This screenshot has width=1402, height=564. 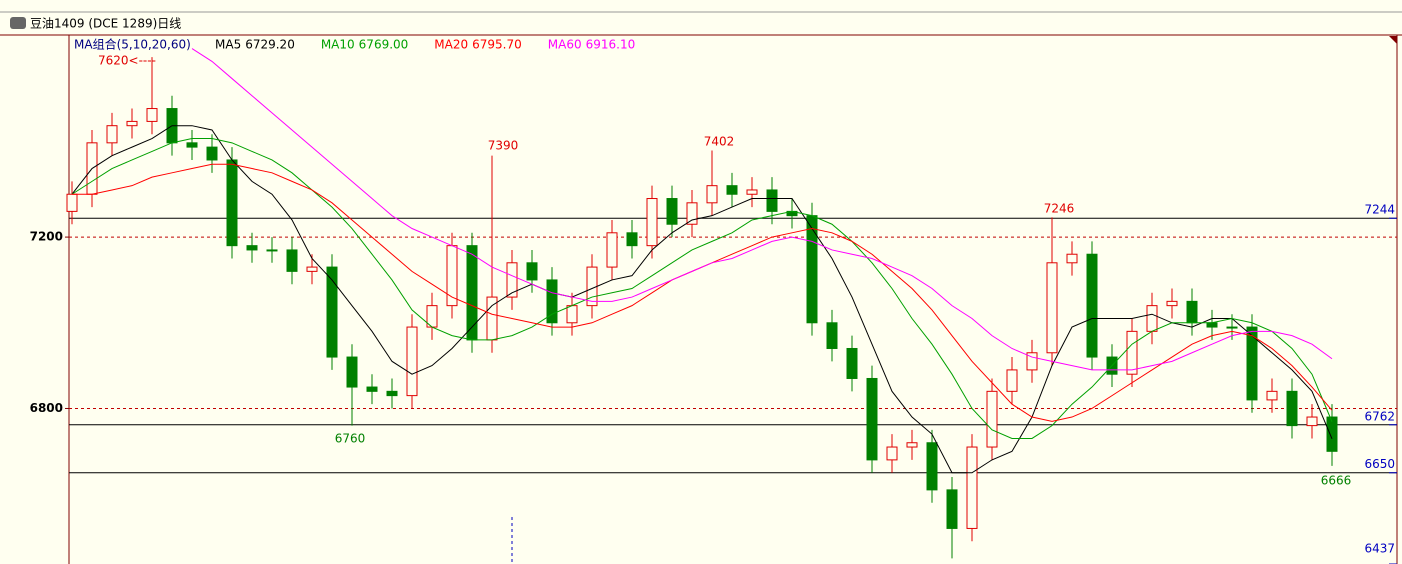 What do you see at coordinates (384, 45) in the screenshot?
I see `legend-value: 6769.00` at bounding box center [384, 45].